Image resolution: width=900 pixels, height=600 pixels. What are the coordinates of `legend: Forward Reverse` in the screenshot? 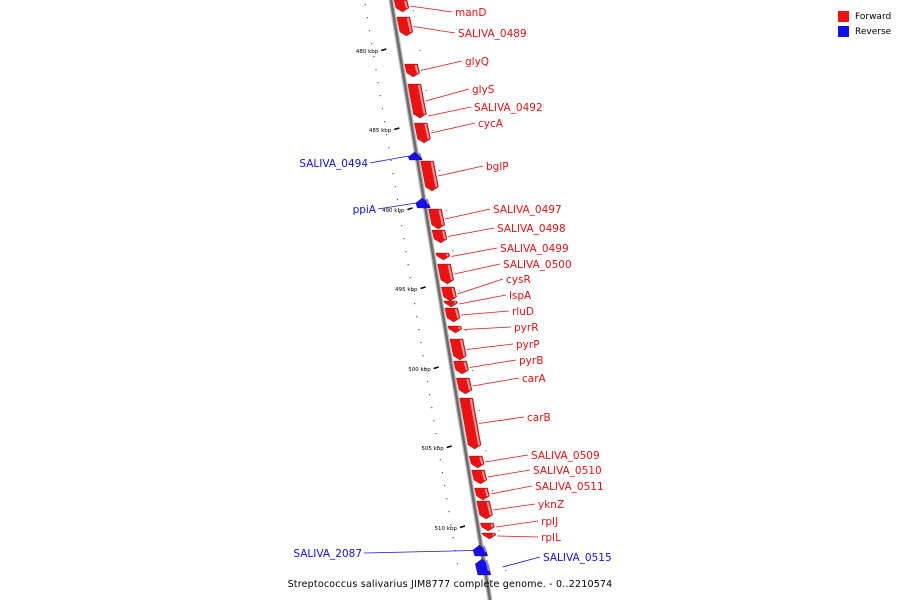 It's located at (864, 24).